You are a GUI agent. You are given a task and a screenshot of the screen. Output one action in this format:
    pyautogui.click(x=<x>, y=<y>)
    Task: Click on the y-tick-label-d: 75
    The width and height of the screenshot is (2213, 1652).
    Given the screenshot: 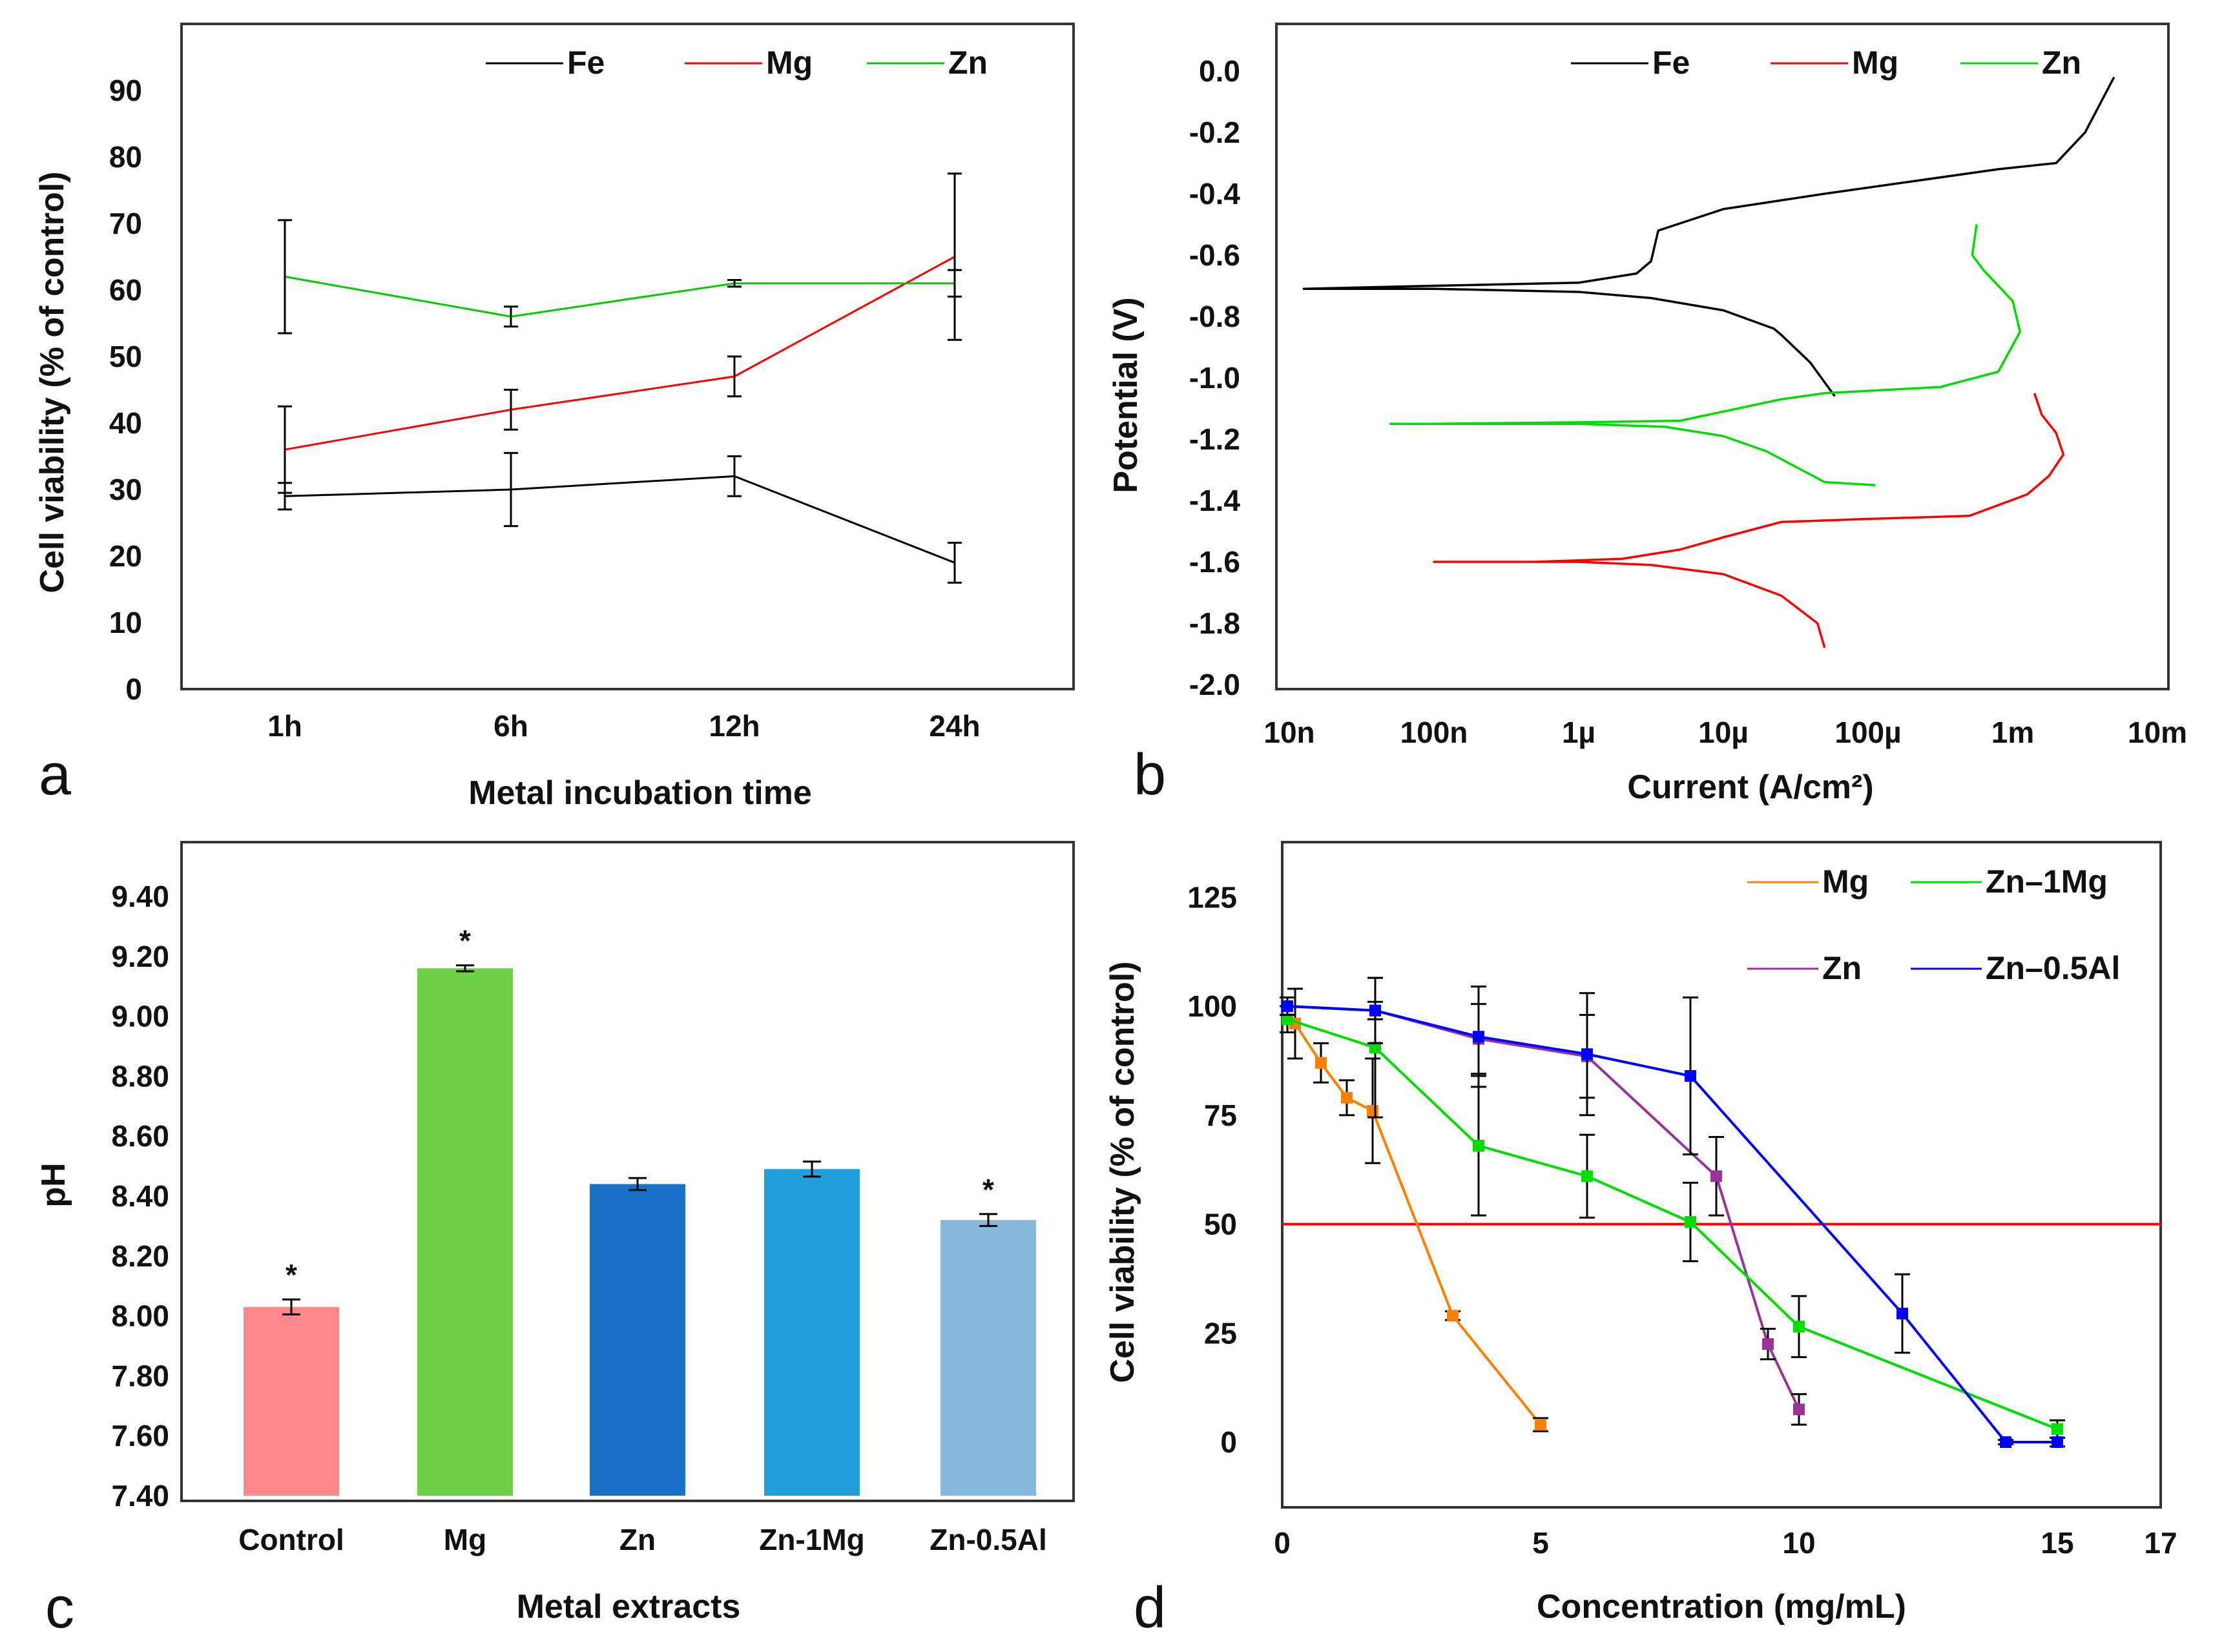 What is the action you would take?
    pyautogui.click(x=1220, y=1115)
    